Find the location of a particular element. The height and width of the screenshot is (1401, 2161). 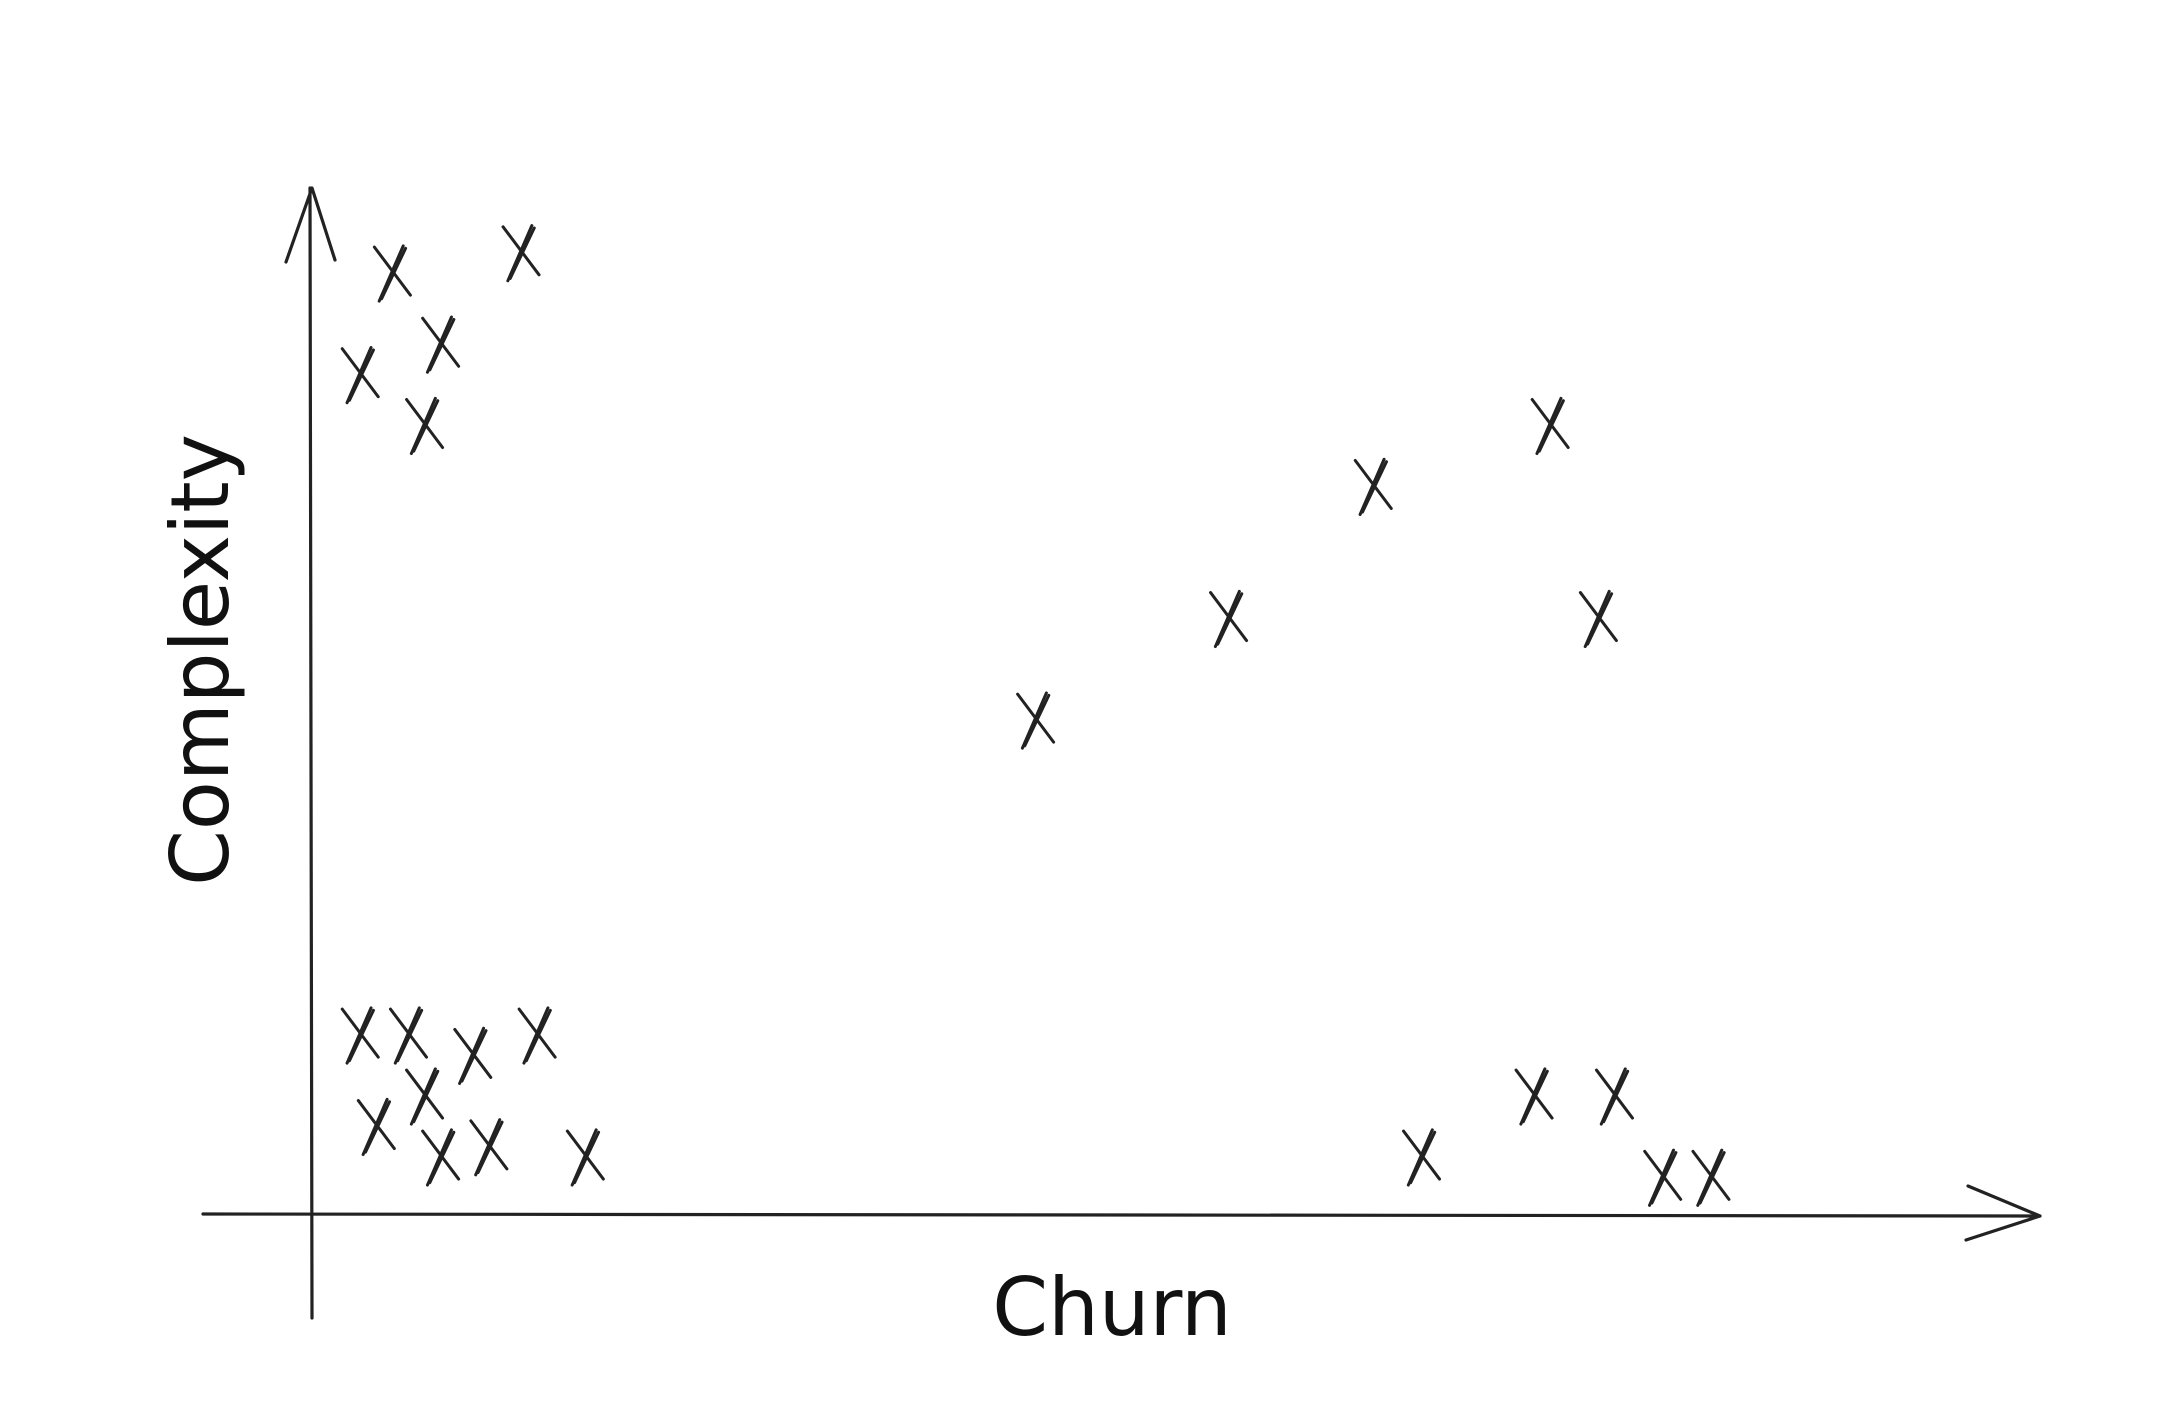

y-axis is located at coordinates (310, 753).